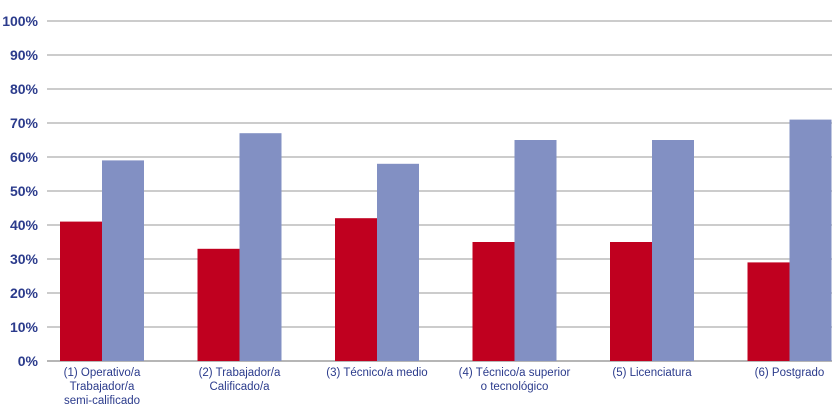 The width and height of the screenshot is (835, 411). I want to click on y-tick-label: 80%, so click(24, 89).